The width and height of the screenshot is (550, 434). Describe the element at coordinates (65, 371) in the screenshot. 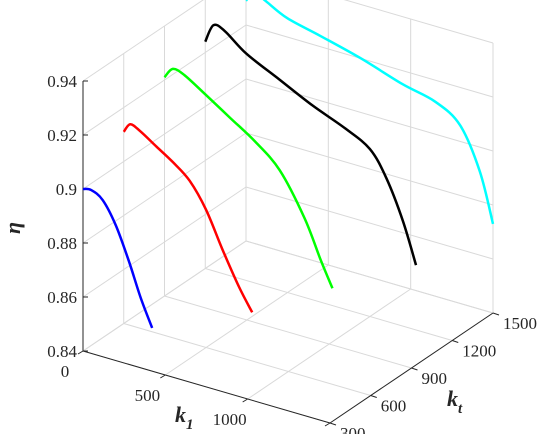

I see `k1-tick-label: 0` at that location.